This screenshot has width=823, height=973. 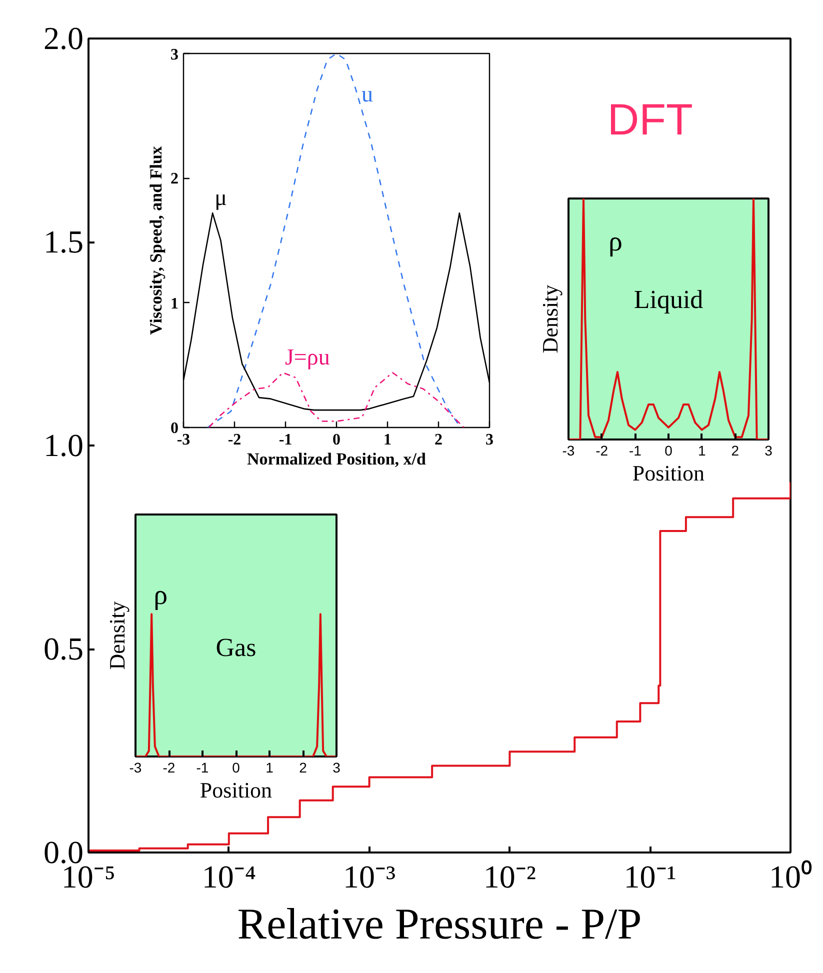 I want to click on series-label: u, so click(x=368, y=94).